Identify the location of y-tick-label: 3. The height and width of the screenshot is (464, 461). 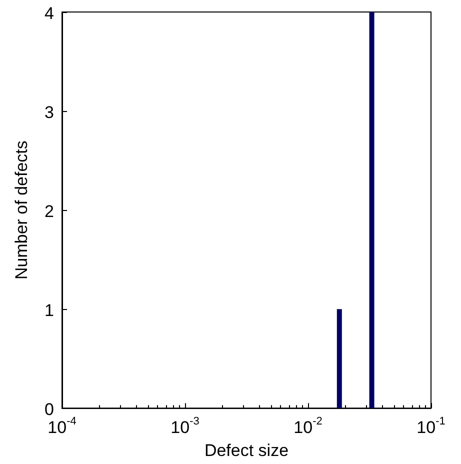
(49, 112).